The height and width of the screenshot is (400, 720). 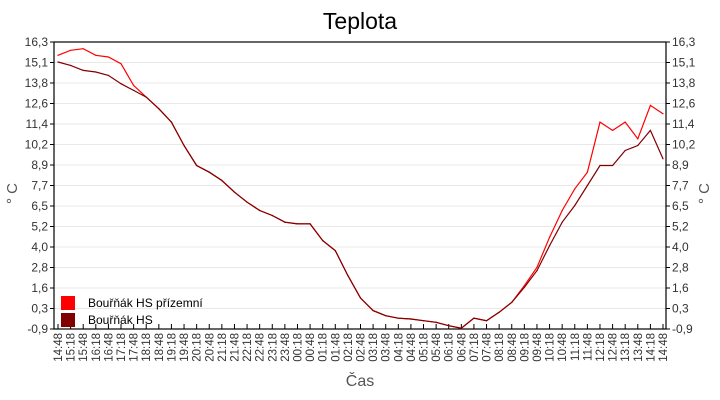 I want to click on x-tick-label: 20:18, so click(x=198, y=347).